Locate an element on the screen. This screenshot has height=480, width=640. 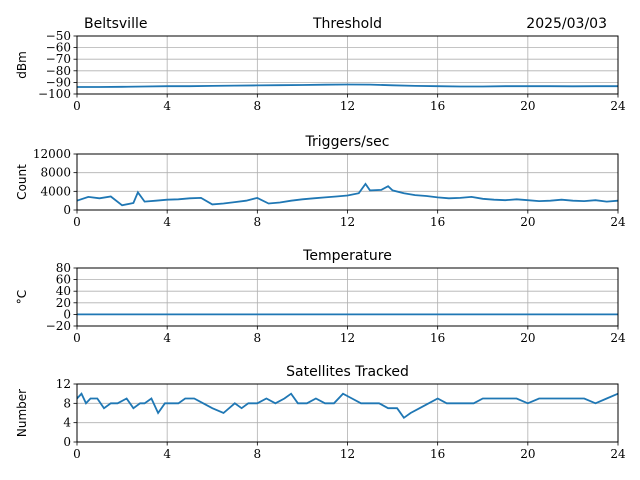
temperature-ytick-label: 60 is located at coordinates (63, 280).